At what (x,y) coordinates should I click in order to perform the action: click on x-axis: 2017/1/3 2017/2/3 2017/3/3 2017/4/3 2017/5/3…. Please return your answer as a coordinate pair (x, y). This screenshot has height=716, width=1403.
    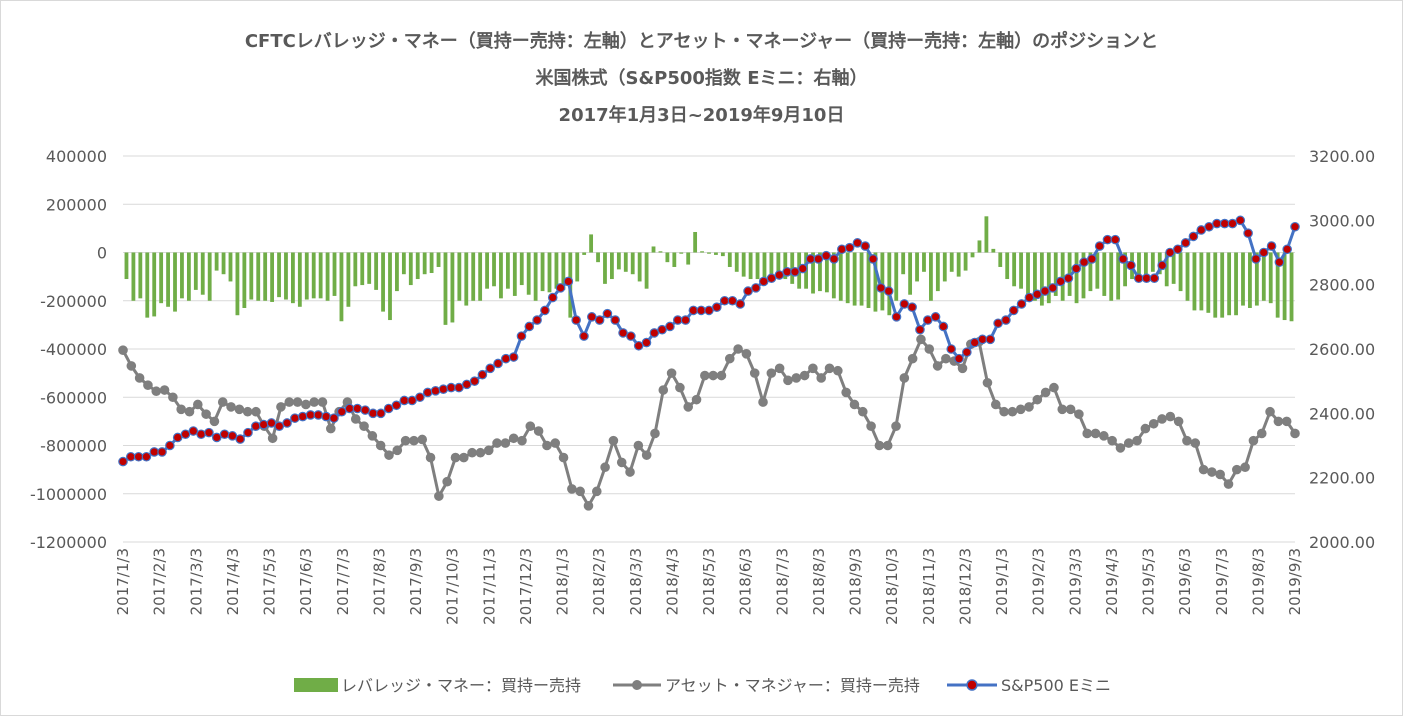
    Looking at the image, I should click on (709, 583).